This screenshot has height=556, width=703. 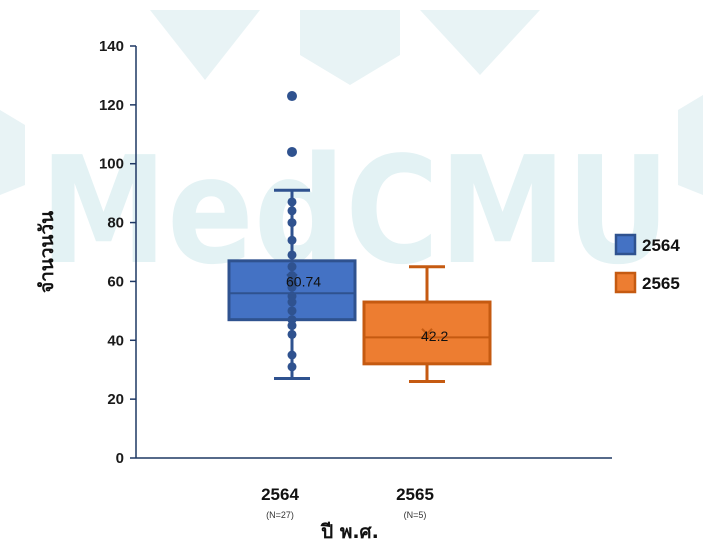 I want to click on y-axis-title: จำนวนวัน, so click(x=47, y=252).